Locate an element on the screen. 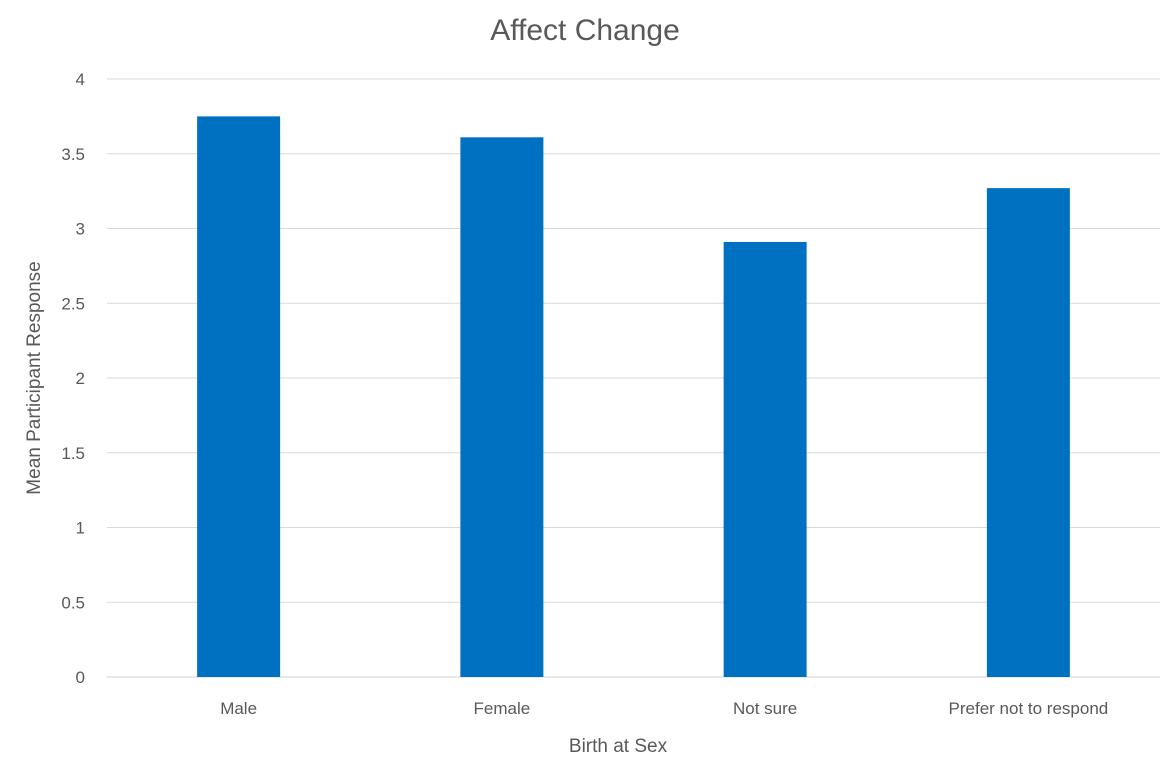 Image resolution: width=1168 pixels, height=759 pixels. y-axis-title: Mean Participant Response is located at coordinates (34, 377).